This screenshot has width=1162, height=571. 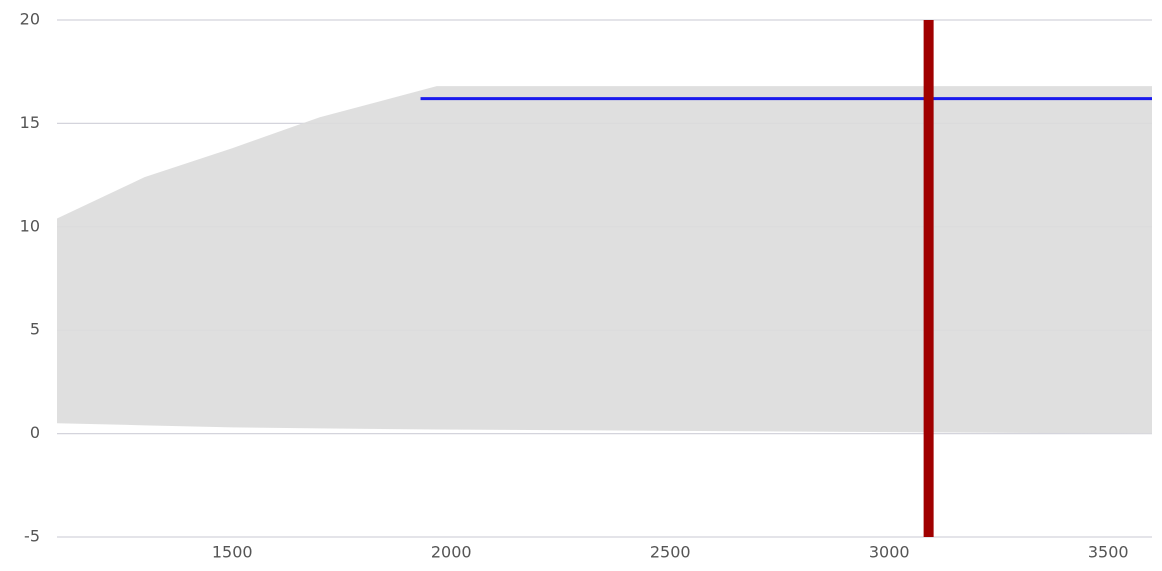 What do you see at coordinates (670, 552) in the screenshot?
I see `x-tick-label: 2500` at bounding box center [670, 552].